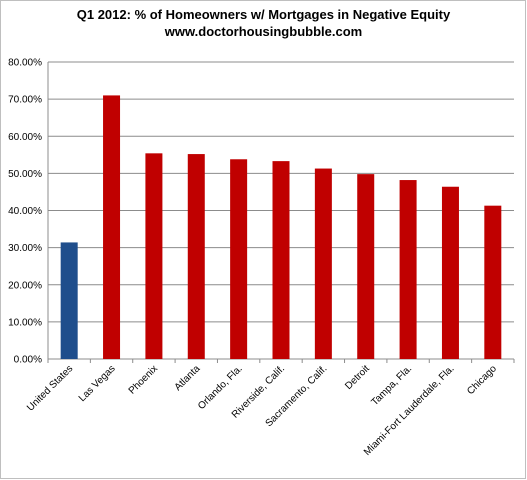 This screenshot has height=480, width=527. I want to click on y-tick-label: 70.00%, so click(25, 100).